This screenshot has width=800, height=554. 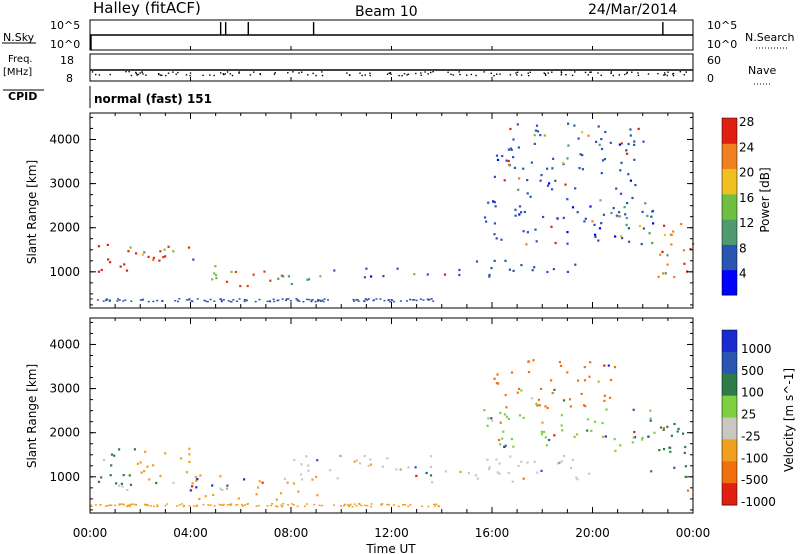 I want to click on velocity-colorbar: 1000 500 100 25 -25 -100 -500 -1000, so click(x=748, y=419).